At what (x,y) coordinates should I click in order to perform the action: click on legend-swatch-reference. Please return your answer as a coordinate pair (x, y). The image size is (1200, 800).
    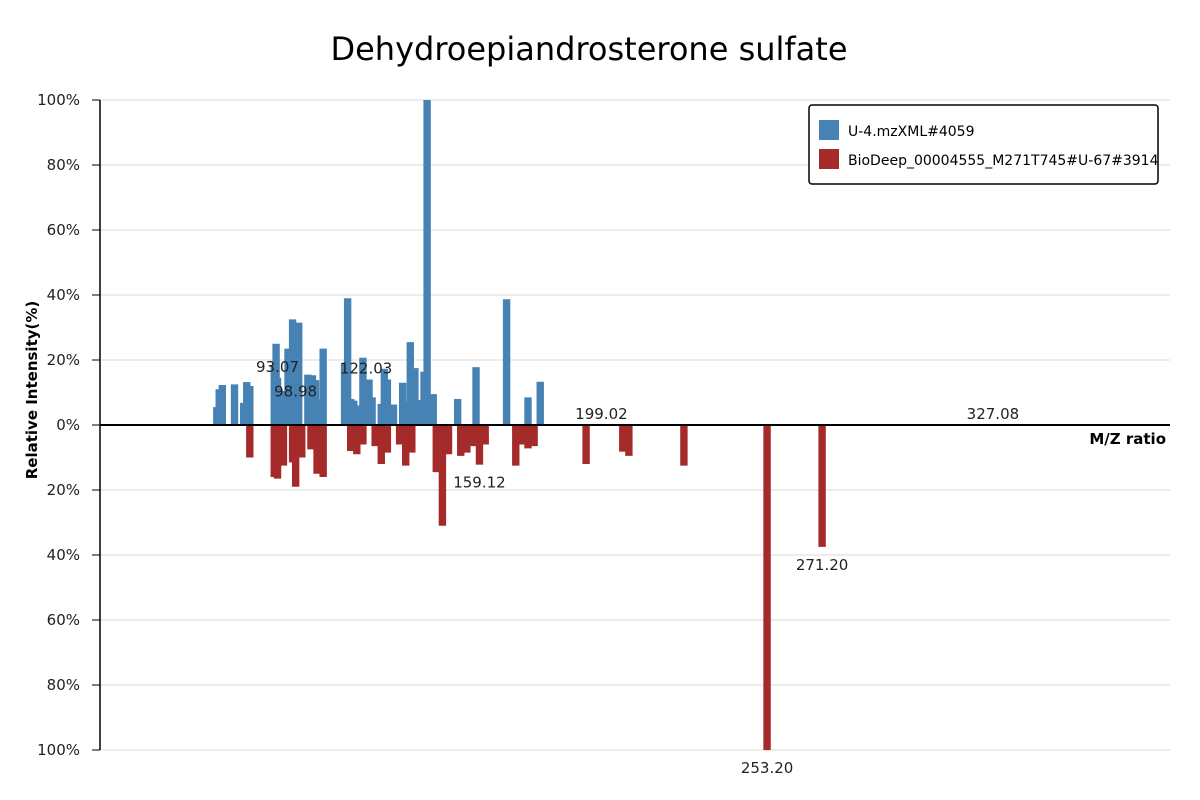
    Looking at the image, I should click on (829, 159).